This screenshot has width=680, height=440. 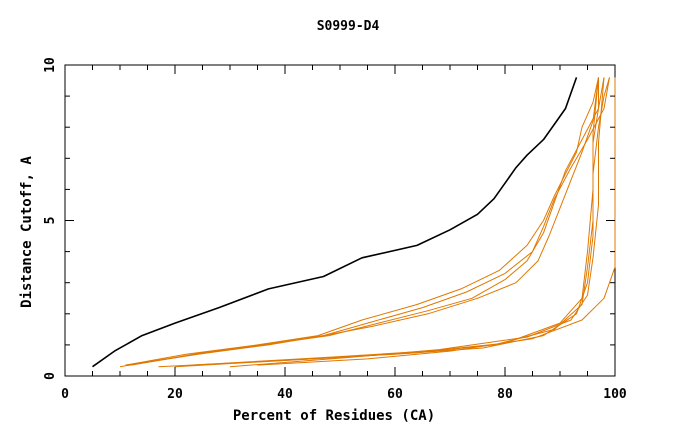 I want to click on x-tick-label: 100, so click(x=615, y=394).